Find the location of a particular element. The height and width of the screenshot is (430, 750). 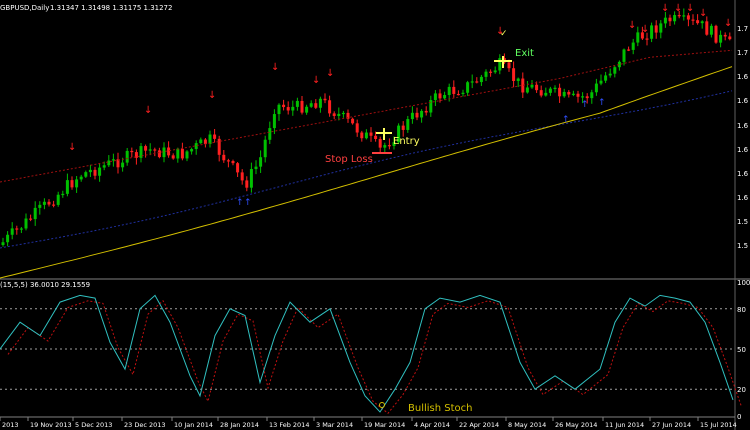

bullish-stoch-label: Bullish Stoch is located at coordinates (440, 408).